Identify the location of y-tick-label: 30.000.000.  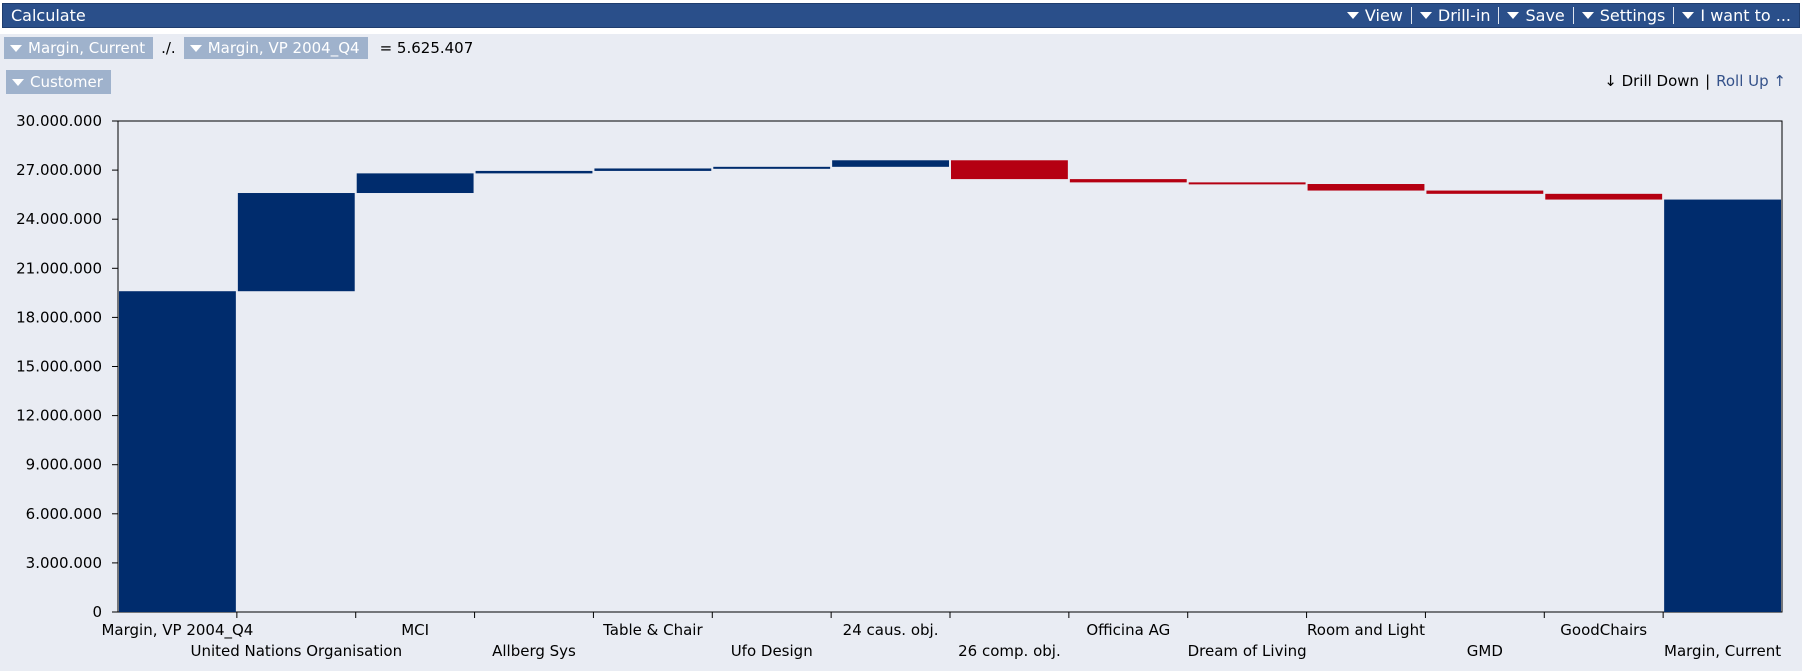
(59, 121).